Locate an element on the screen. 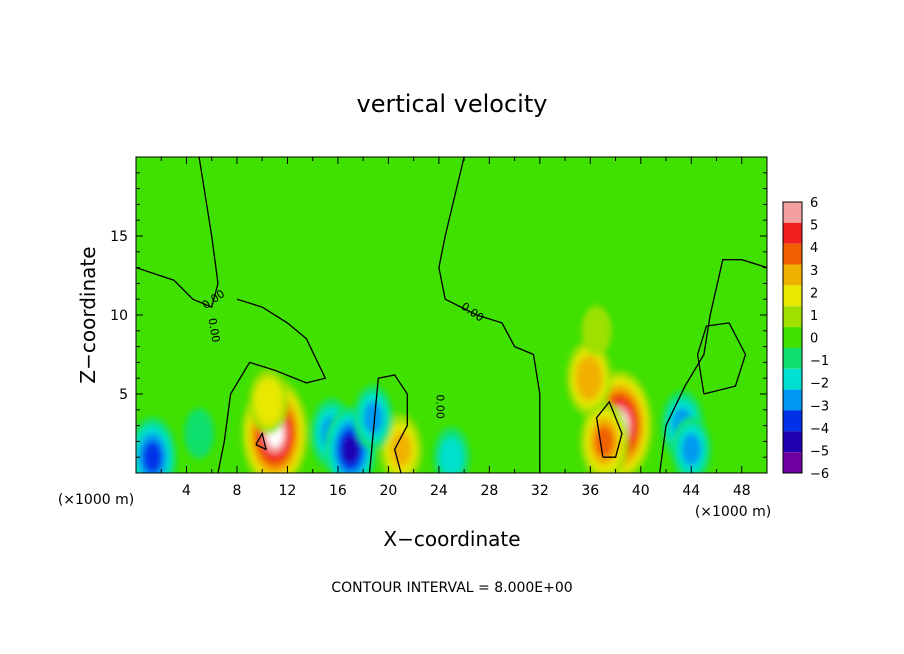 This screenshot has height=654, width=904. colorbar-label-6: 0 is located at coordinates (814, 339).